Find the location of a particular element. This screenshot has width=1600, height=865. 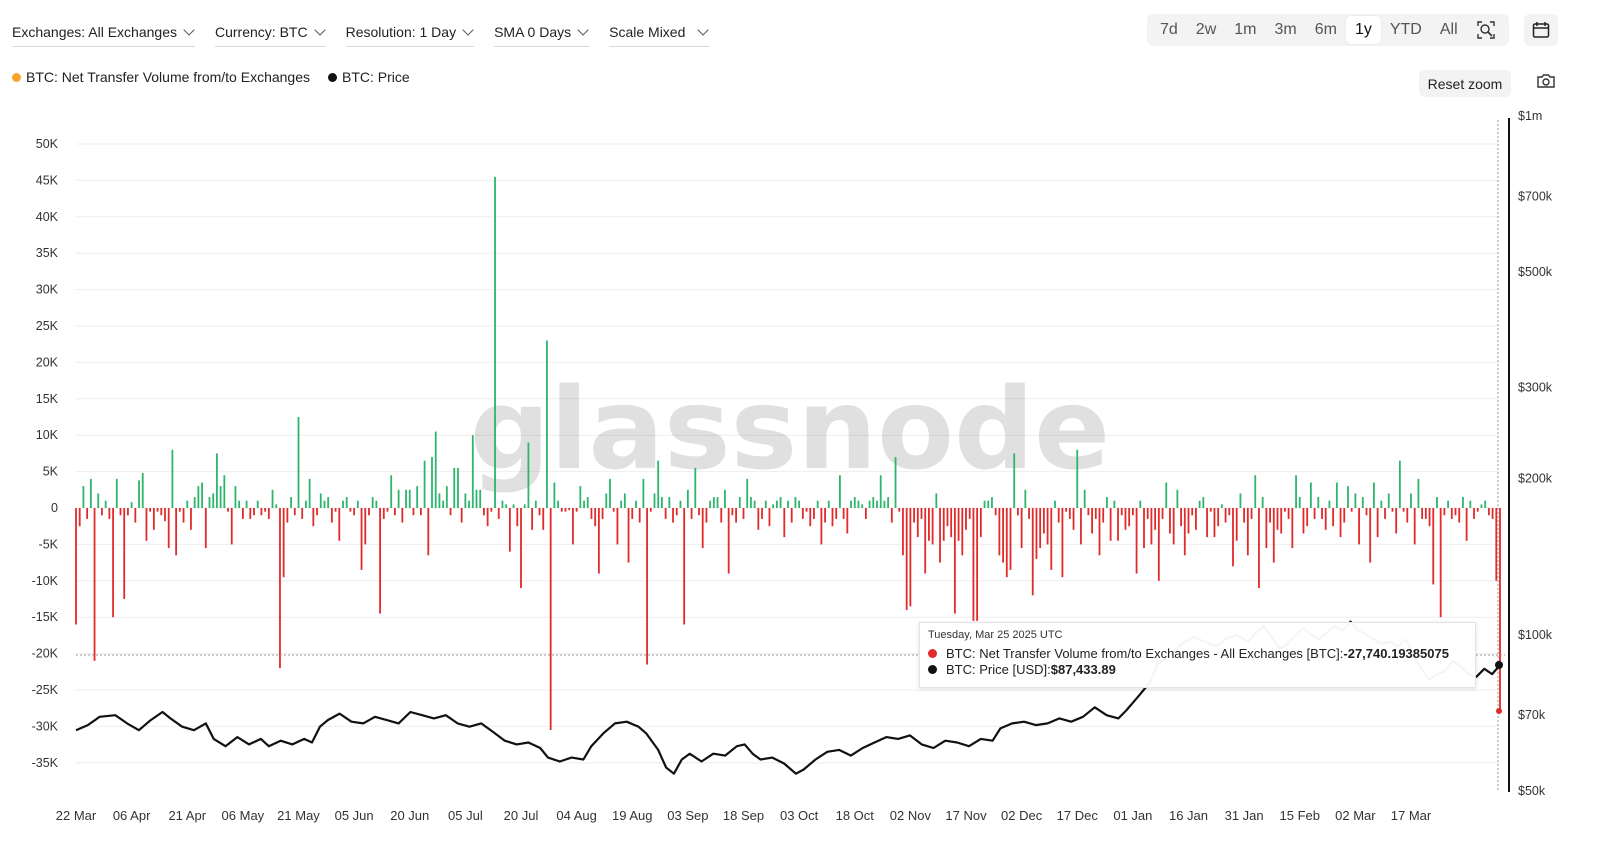

x-tick-label: 04 Aug is located at coordinates (576, 815).